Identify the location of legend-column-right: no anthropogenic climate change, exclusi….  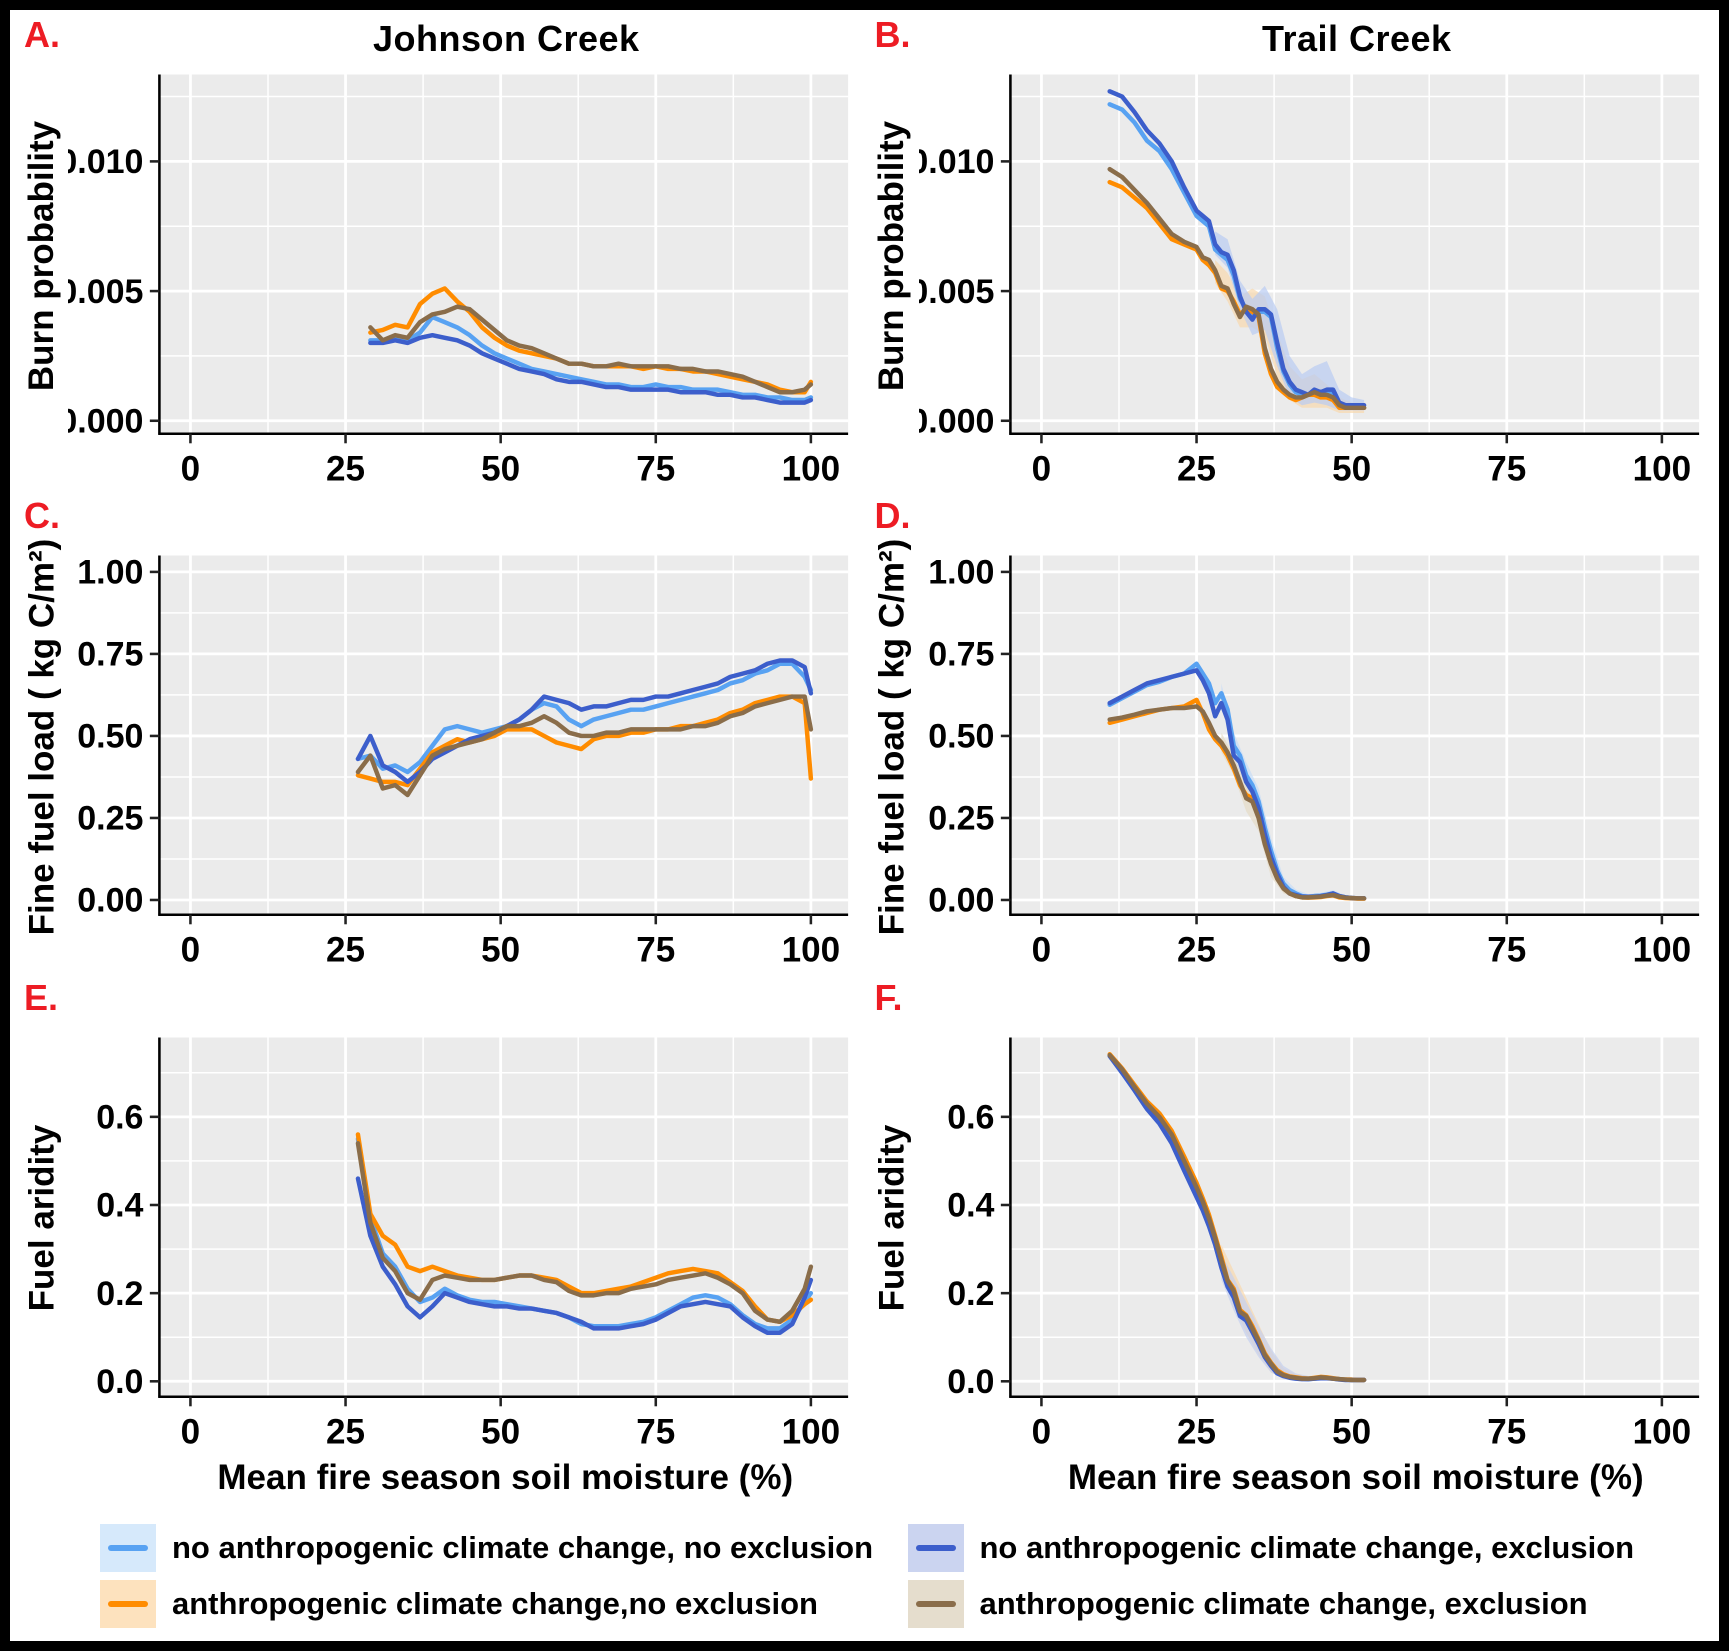
(1306, 1575).